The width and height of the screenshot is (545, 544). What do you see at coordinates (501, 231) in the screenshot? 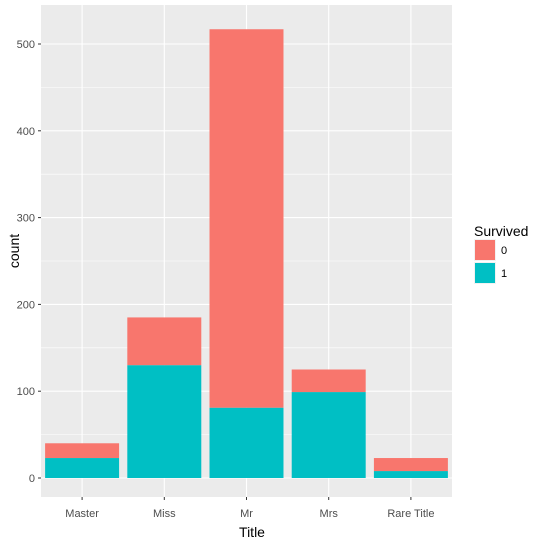
I see `legend-title: Survived` at bounding box center [501, 231].